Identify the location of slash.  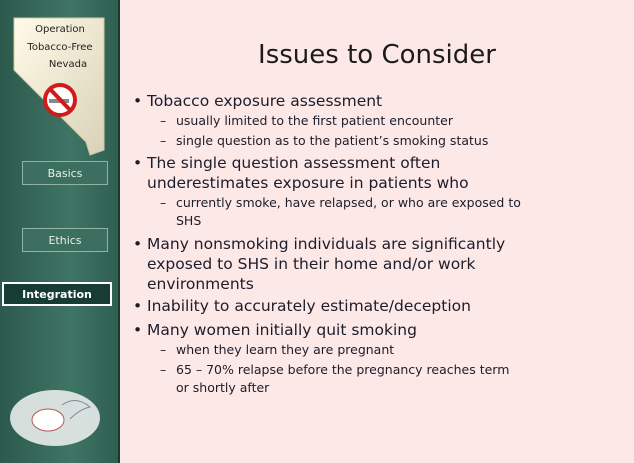
(60, 100).